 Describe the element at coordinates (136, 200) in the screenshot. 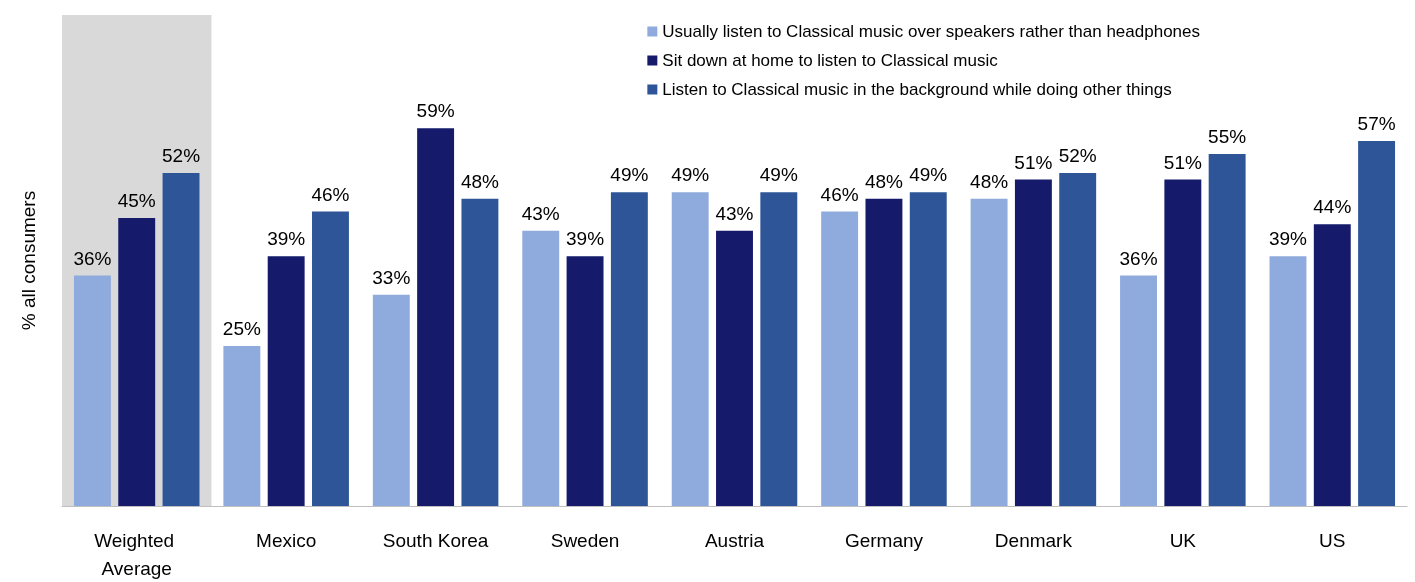

I see `data-label: 45%` at that location.